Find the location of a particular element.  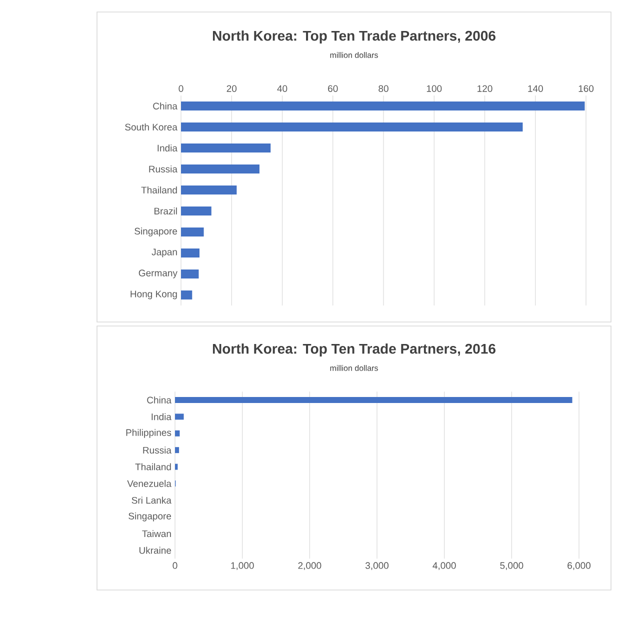

y-tick-label: Japan is located at coordinates (164, 253).